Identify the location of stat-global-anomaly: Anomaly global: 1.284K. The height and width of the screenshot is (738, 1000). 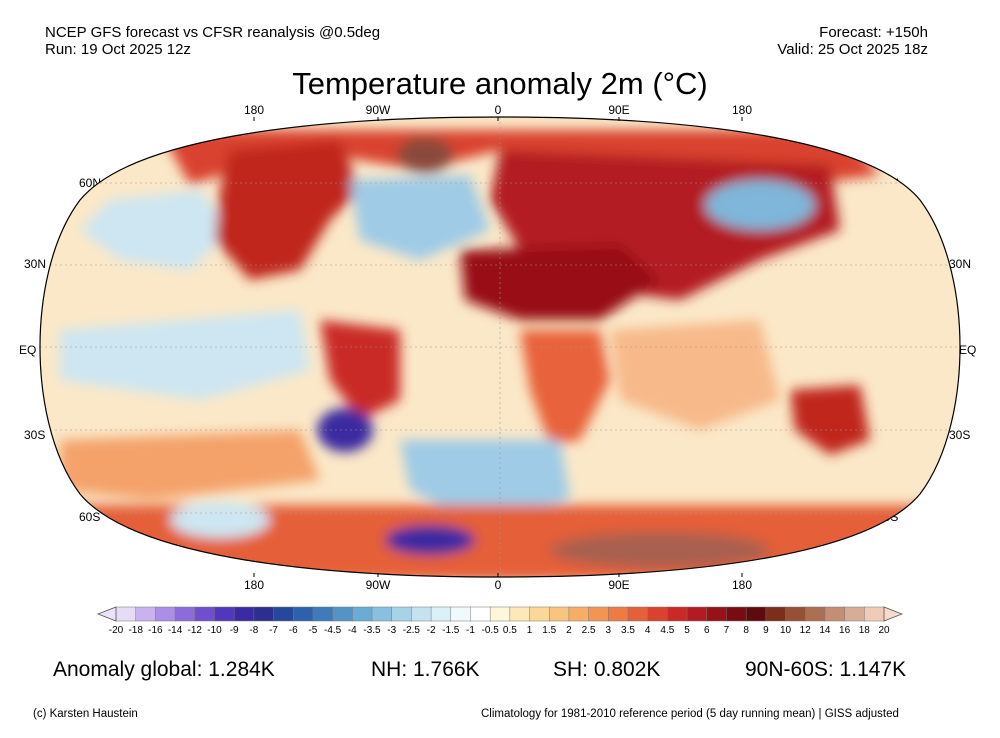
(164, 669).